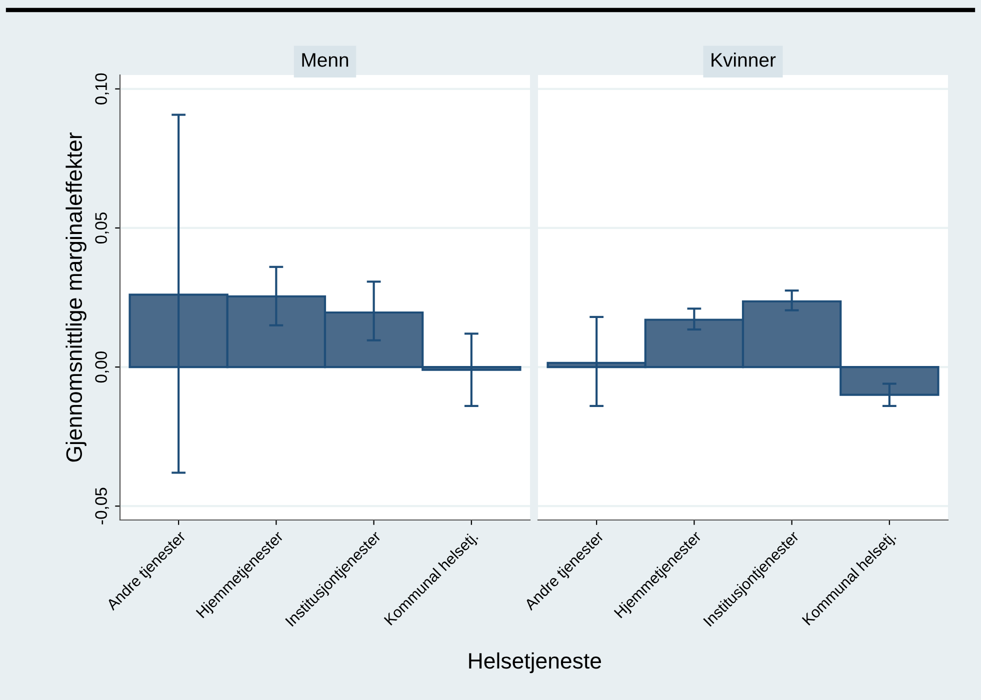 This screenshot has height=700, width=981. Describe the element at coordinates (102, 367) in the screenshot. I see `y-tick-label: 0,00` at that location.